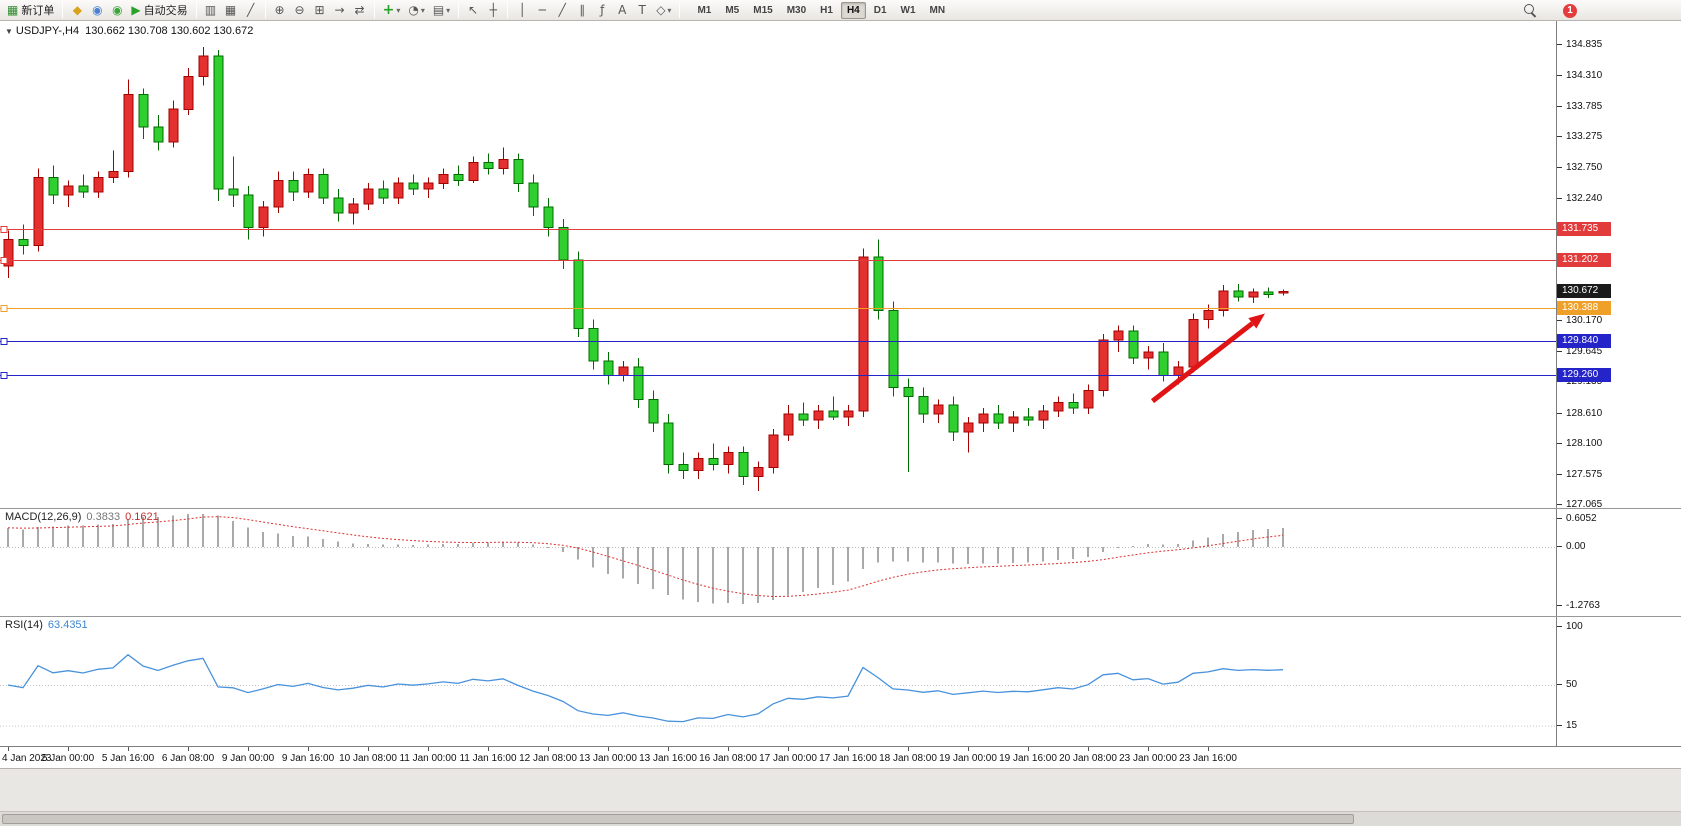 Image resolution: width=1681 pixels, height=826 pixels. Describe the element at coordinates (1618, 562) in the screenshot. I see `macd-axis: 0.6052 0.00 -1.2763` at that location.